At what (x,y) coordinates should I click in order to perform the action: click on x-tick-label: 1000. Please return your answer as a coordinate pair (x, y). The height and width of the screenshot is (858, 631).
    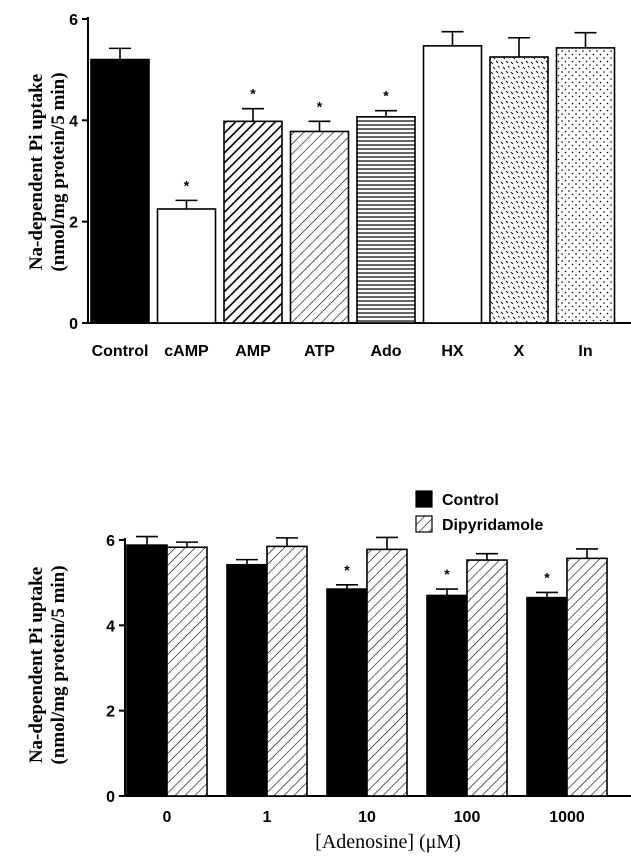
    Looking at the image, I should click on (567, 817).